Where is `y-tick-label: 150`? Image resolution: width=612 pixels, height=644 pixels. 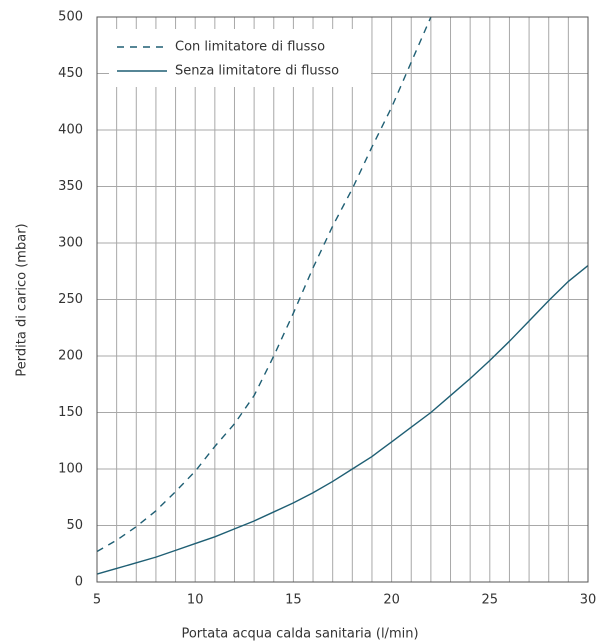
y-tick-label: 150 is located at coordinates (70, 412).